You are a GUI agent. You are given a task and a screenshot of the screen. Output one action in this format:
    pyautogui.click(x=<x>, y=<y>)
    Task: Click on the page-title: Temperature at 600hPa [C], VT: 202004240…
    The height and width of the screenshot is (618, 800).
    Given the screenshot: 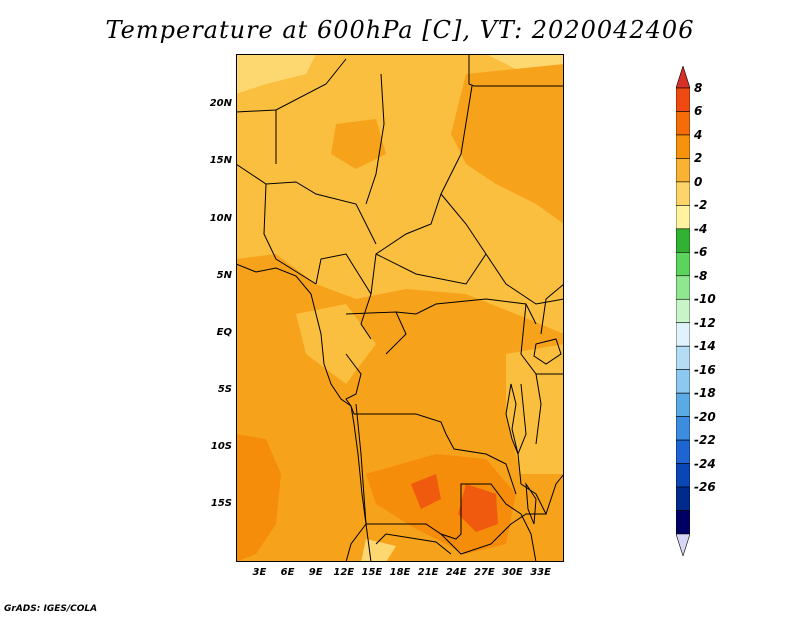 What is the action you would take?
    pyautogui.click(x=400, y=30)
    